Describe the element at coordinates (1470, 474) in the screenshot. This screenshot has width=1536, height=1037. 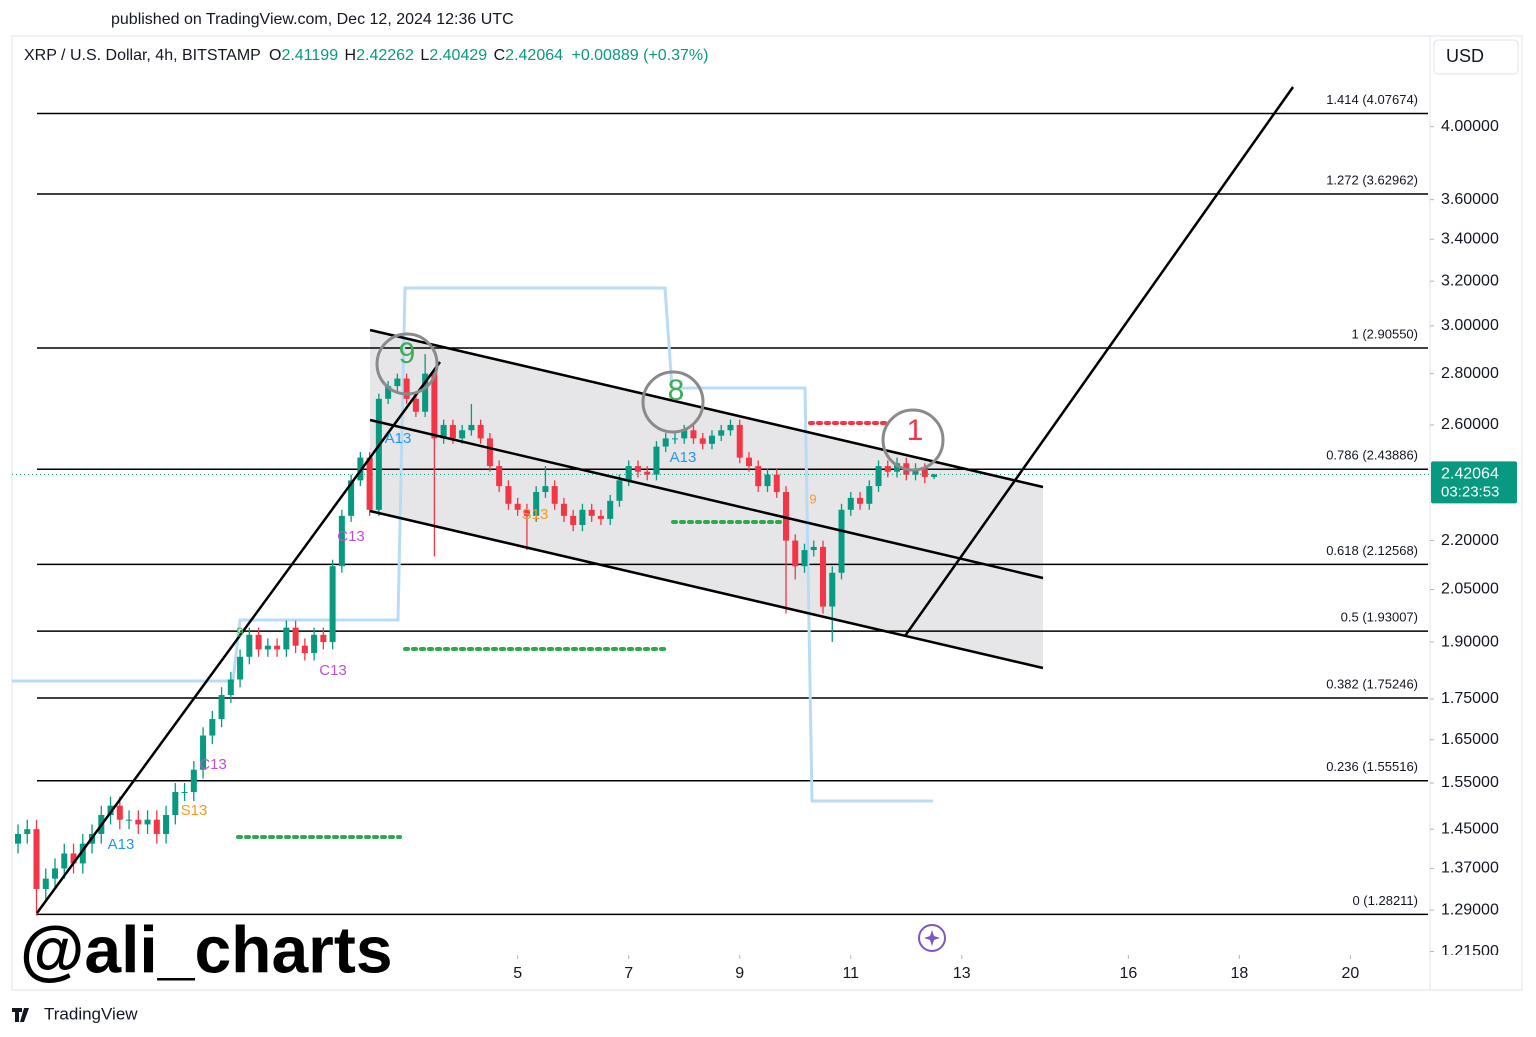
I see `price-tag-value: 2.42064` at that location.